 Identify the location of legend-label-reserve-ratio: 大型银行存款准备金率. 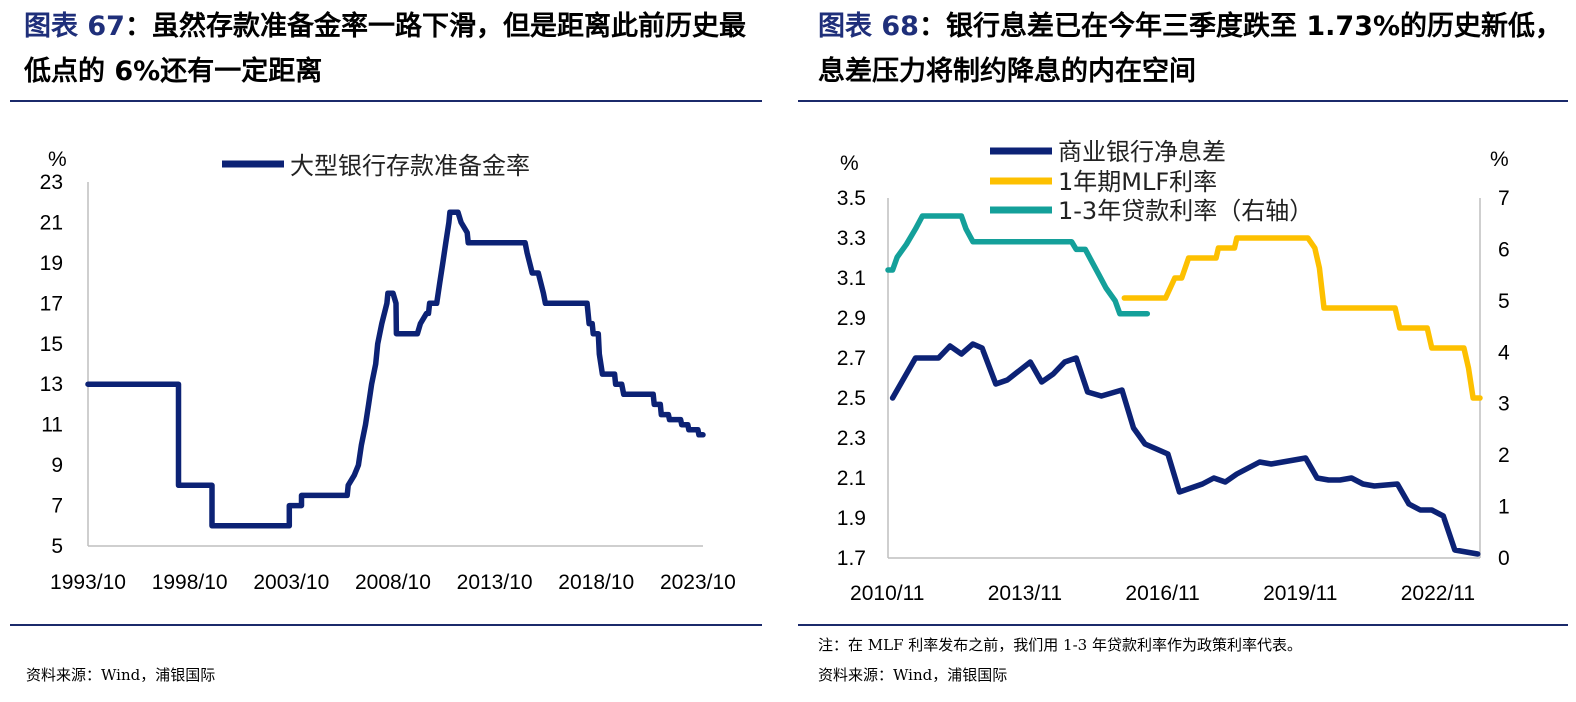
(410, 166).